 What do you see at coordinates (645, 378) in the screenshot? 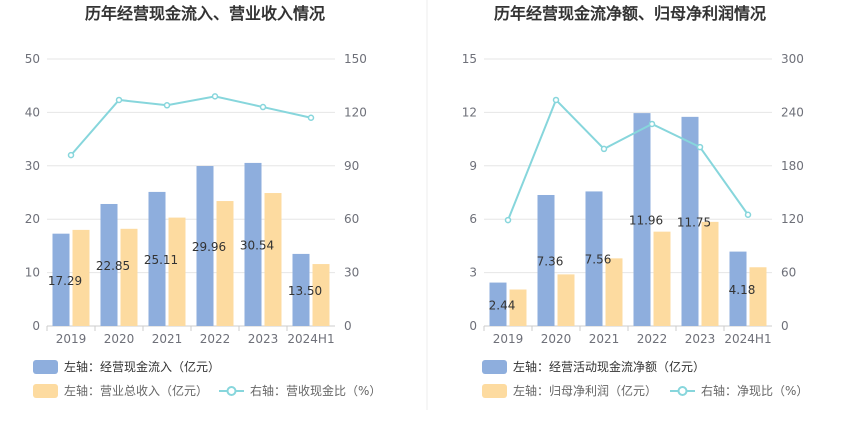
I see `legend: 左轴：经营活动现金流净额（亿元） 左轴：归母净利润（亿元） 右轴：净现比（%）` at bounding box center [645, 378].